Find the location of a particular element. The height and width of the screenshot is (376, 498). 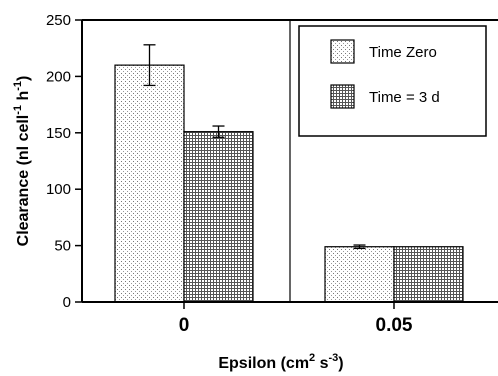

legend-label-time-3d: Time = 3 d is located at coordinates (404, 97).